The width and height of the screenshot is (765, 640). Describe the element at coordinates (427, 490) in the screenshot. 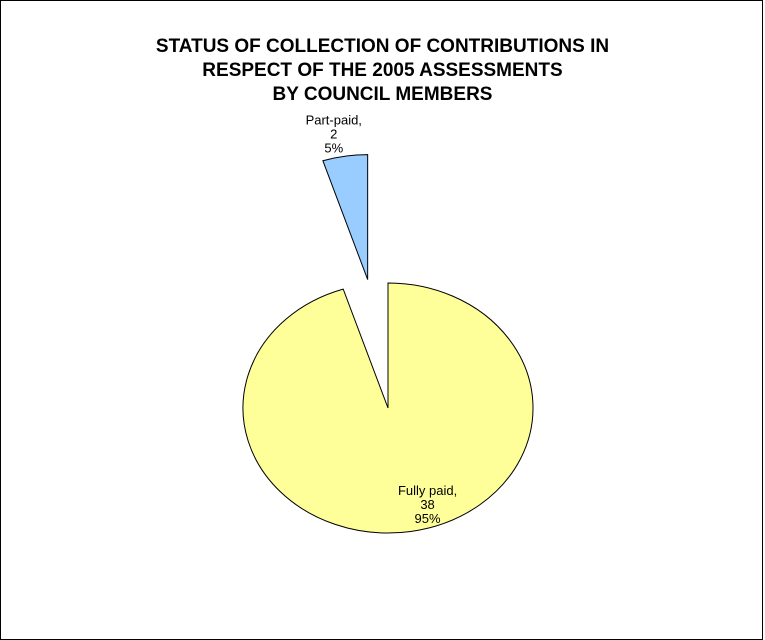

I see `slice-label-line: Fully paid,` at that location.